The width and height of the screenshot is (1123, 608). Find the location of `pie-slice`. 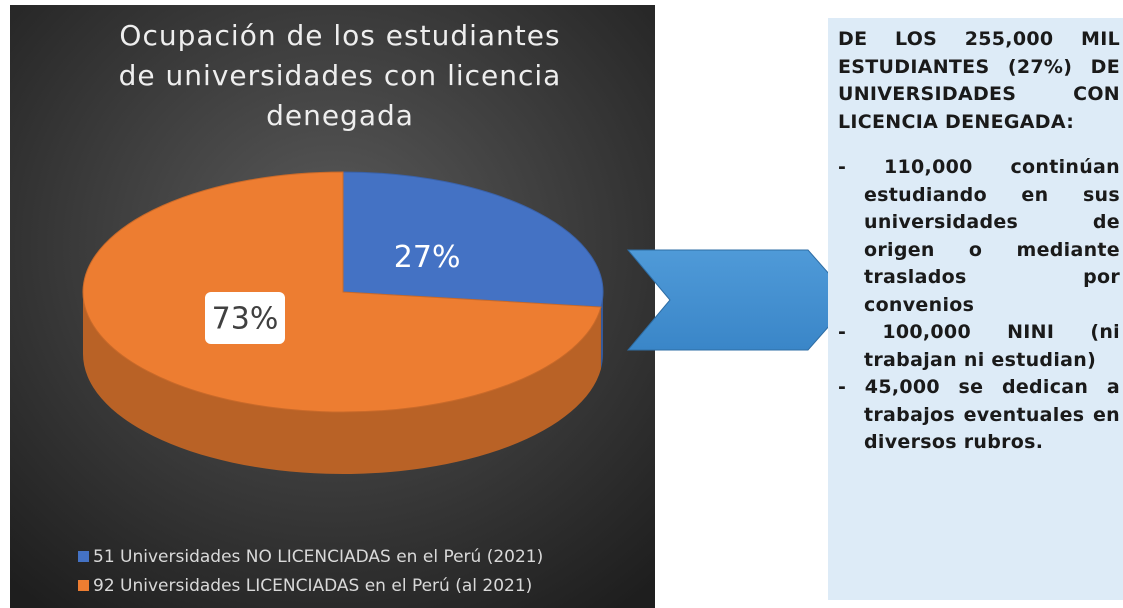

pie-slice is located at coordinates (473, 239).